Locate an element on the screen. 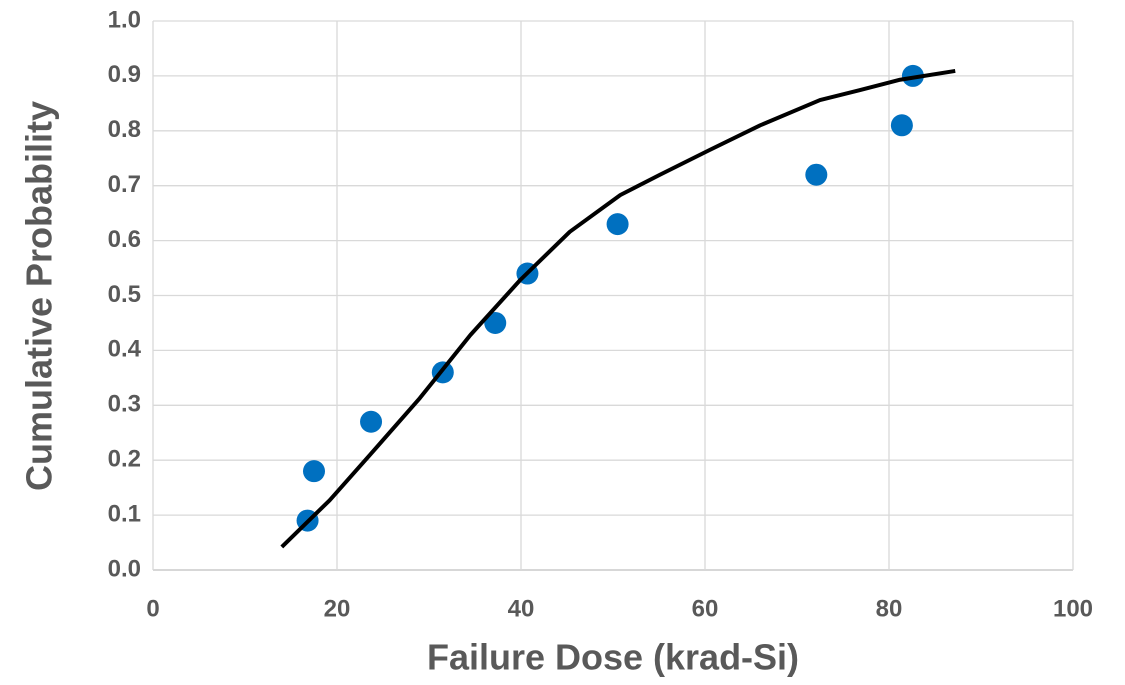  y-tick-label: 0.2 is located at coordinates (124, 459).